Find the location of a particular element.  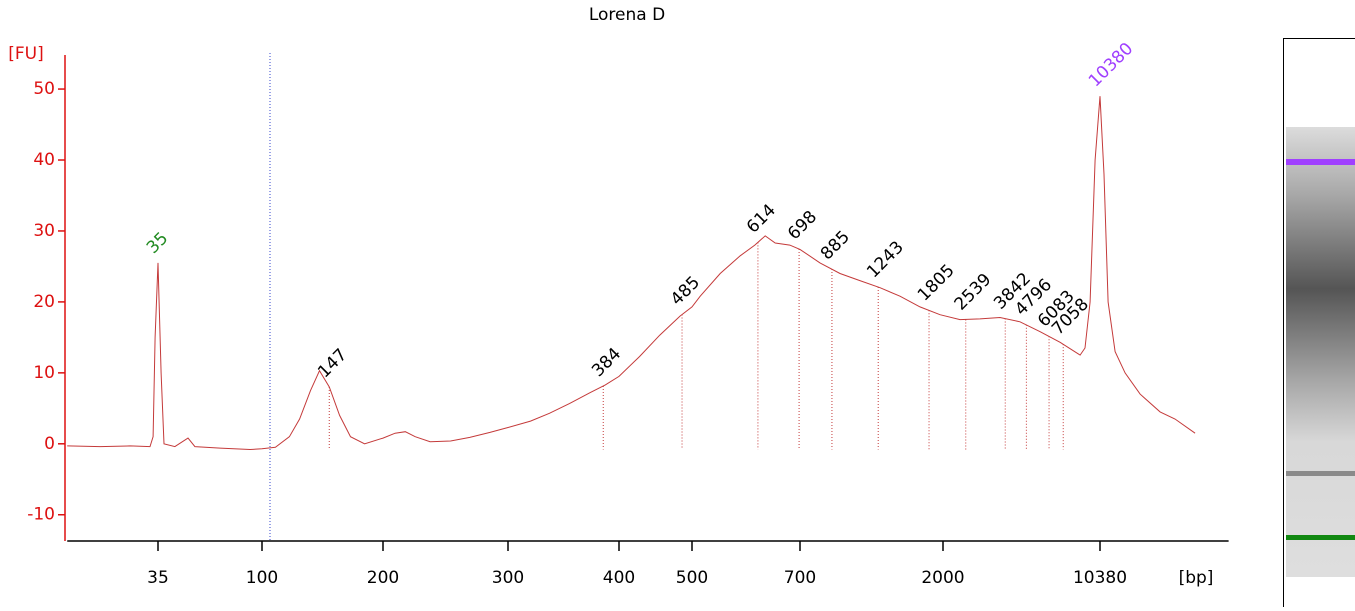

chart-title: Lorena D is located at coordinates (627, 15).